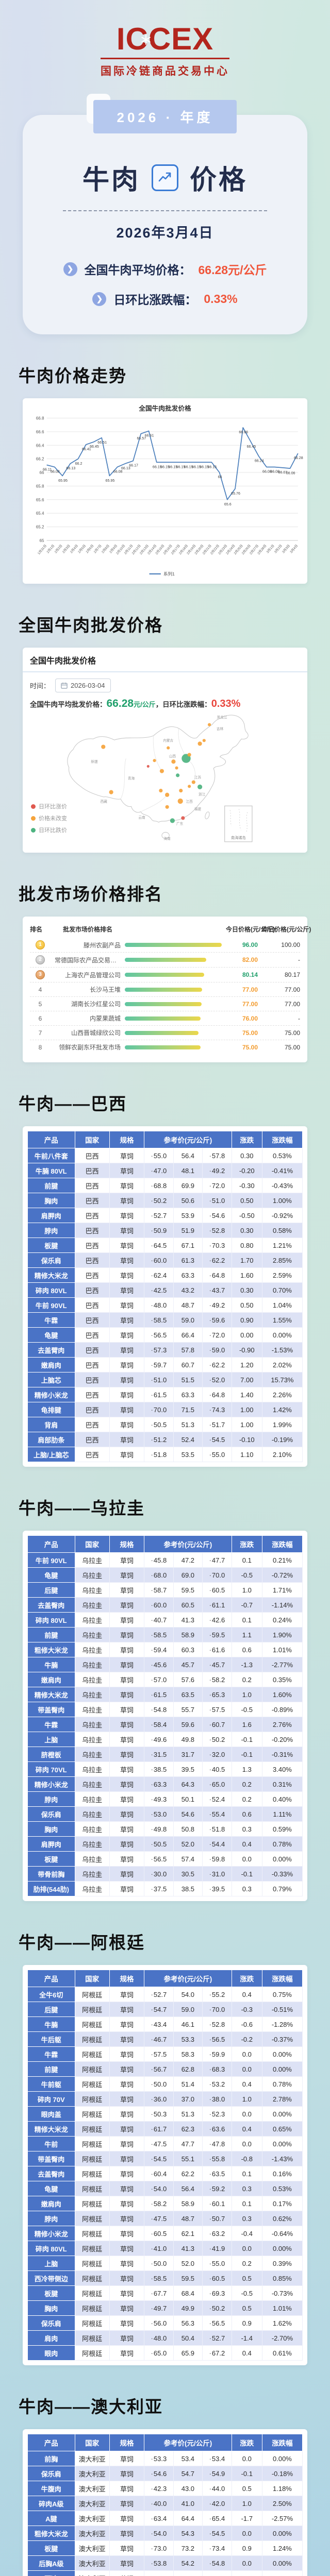 The height and width of the screenshot is (2576, 330). Describe the element at coordinates (165, 2084) in the screenshot. I see `price-table-row: 牛前躯阿根廷草饲50.051.453.20.40.78%` at that location.